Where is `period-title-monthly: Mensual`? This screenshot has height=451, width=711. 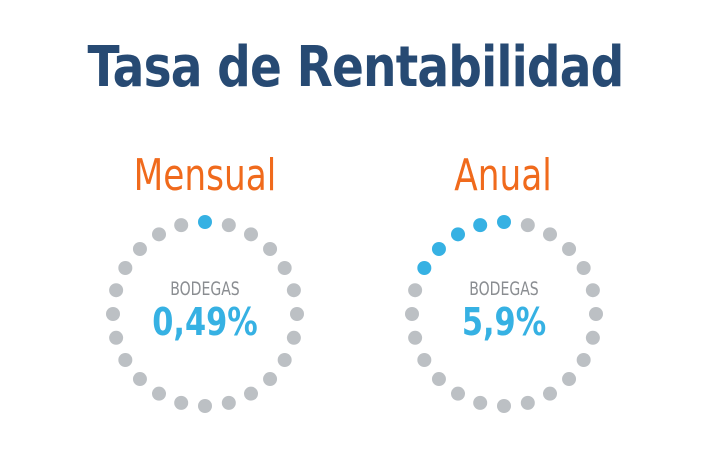
period-title-monthly: Mensual is located at coordinates (205, 175).